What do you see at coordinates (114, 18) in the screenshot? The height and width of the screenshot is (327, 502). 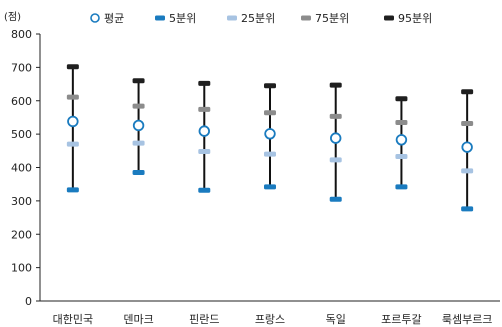 I see `legend-label: 평균` at bounding box center [114, 18].